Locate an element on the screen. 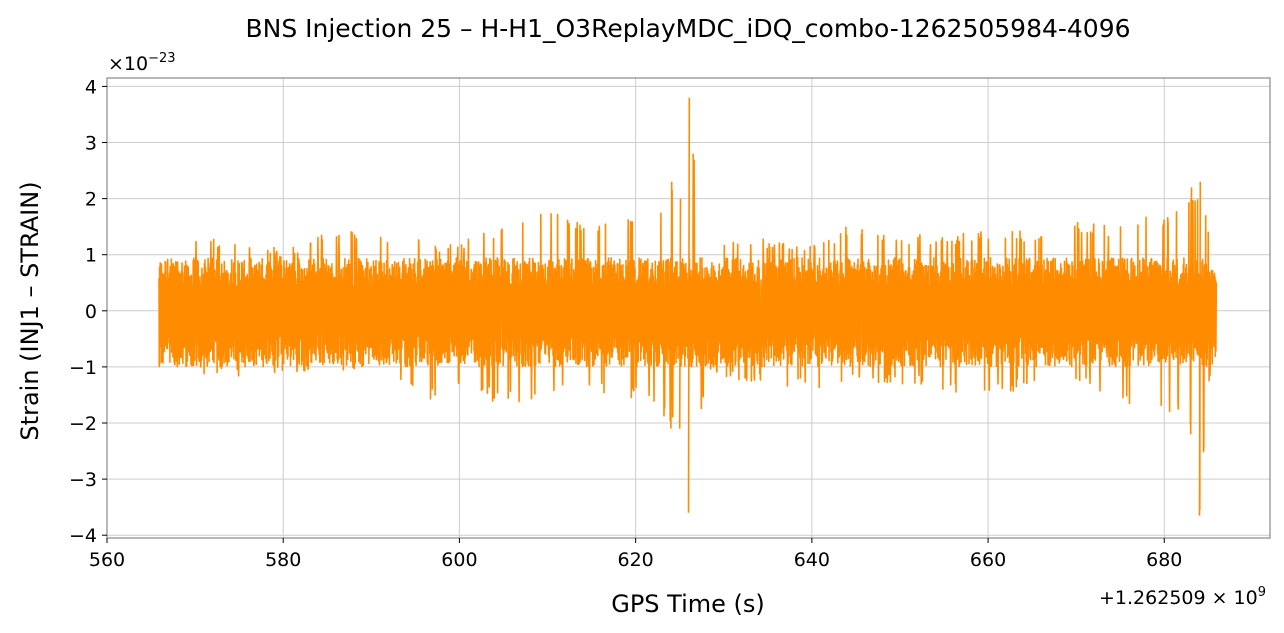 The height and width of the screenshot is (633, 1284). y-tick-label: 1 is located at coordinates (91, 256).